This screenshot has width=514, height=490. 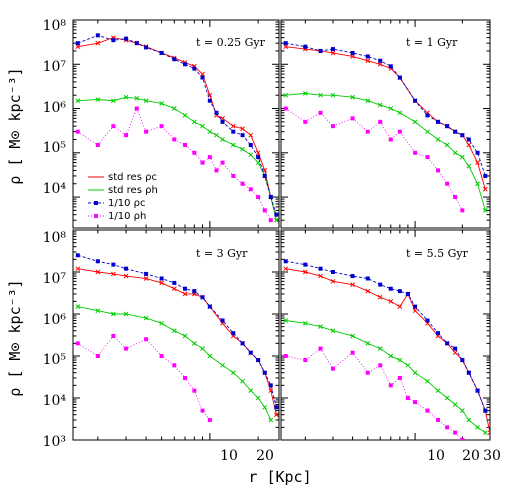 I want to click on legend-marker-tenth-rho-c, so click(x=96, y=203).